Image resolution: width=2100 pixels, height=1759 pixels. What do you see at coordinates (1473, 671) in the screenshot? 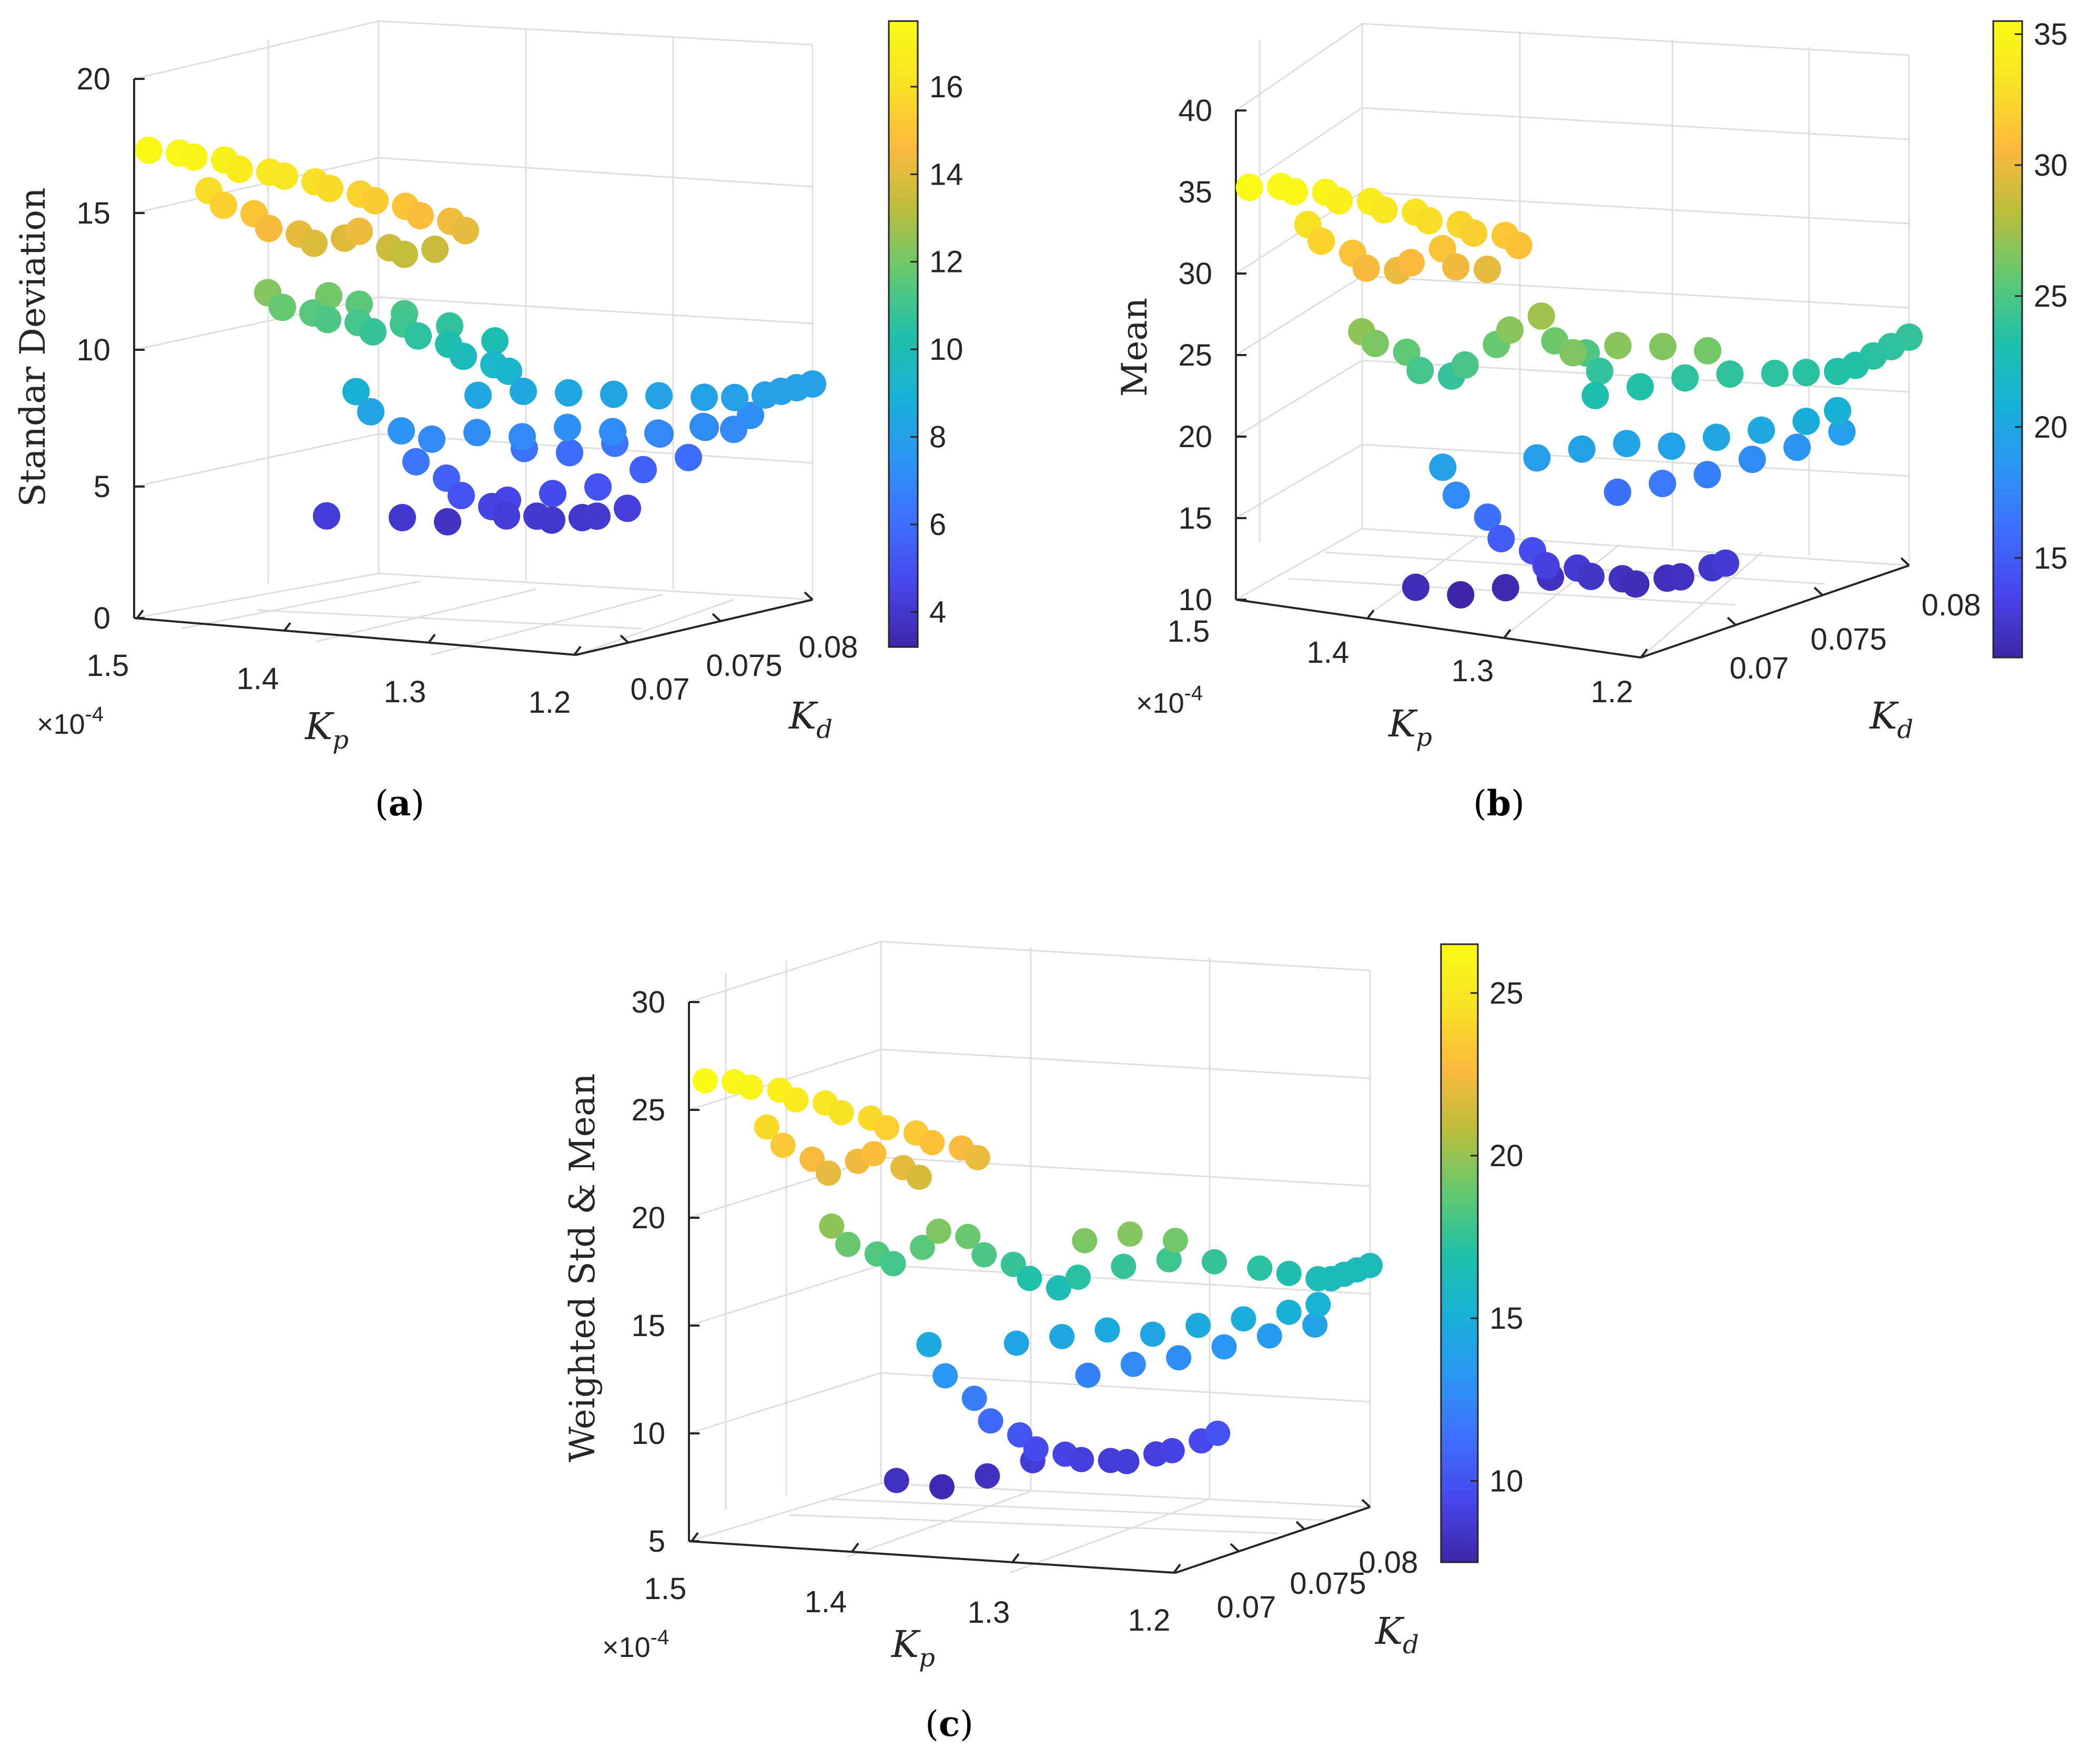
I see `x-tick-label: 1.3` at bounding box center [1473, 671].